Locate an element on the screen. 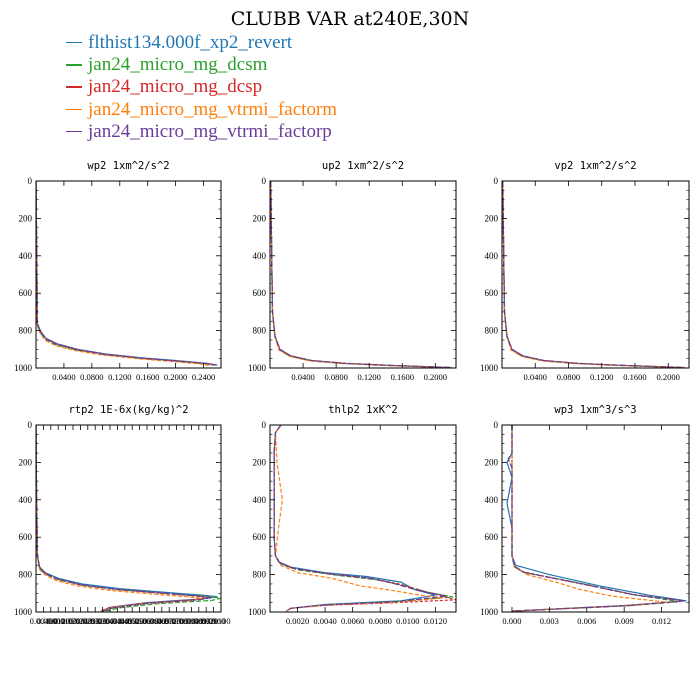 This screenshot has height=700, width=700. x-tick-label: 0.0760 is located at coordinates (176, 621).